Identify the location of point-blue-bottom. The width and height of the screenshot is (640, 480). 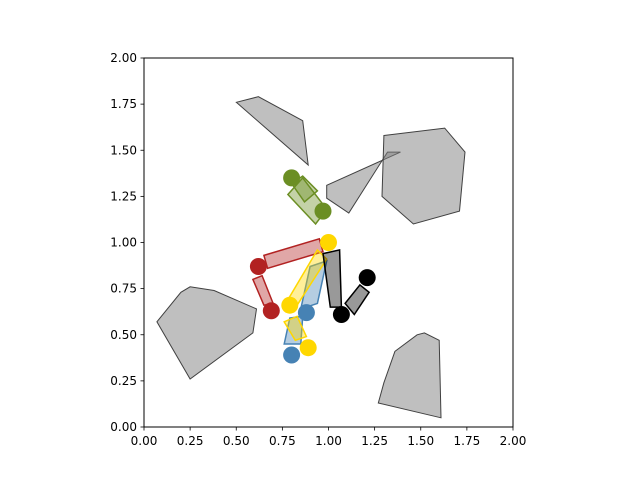
(292, 355).